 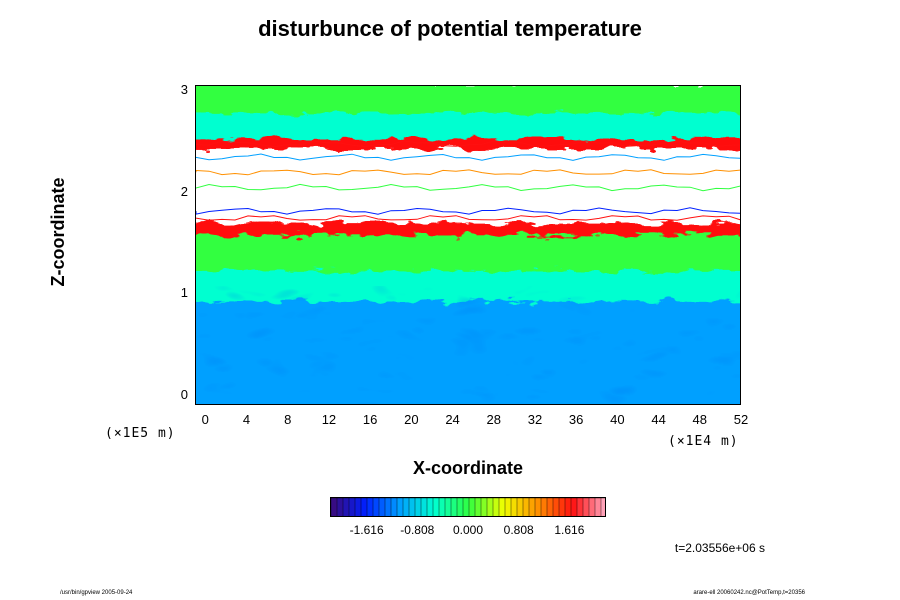 What do you see at coordinates (658, 419) in the screenshot?
I see `x-tick-label: 44` at bounding box center [658, 419].